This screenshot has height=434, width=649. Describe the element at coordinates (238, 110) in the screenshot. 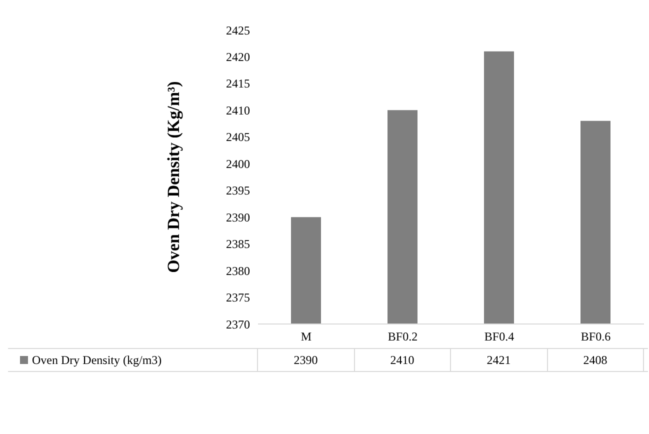

I see `y-tick-label: 2410` at that location.